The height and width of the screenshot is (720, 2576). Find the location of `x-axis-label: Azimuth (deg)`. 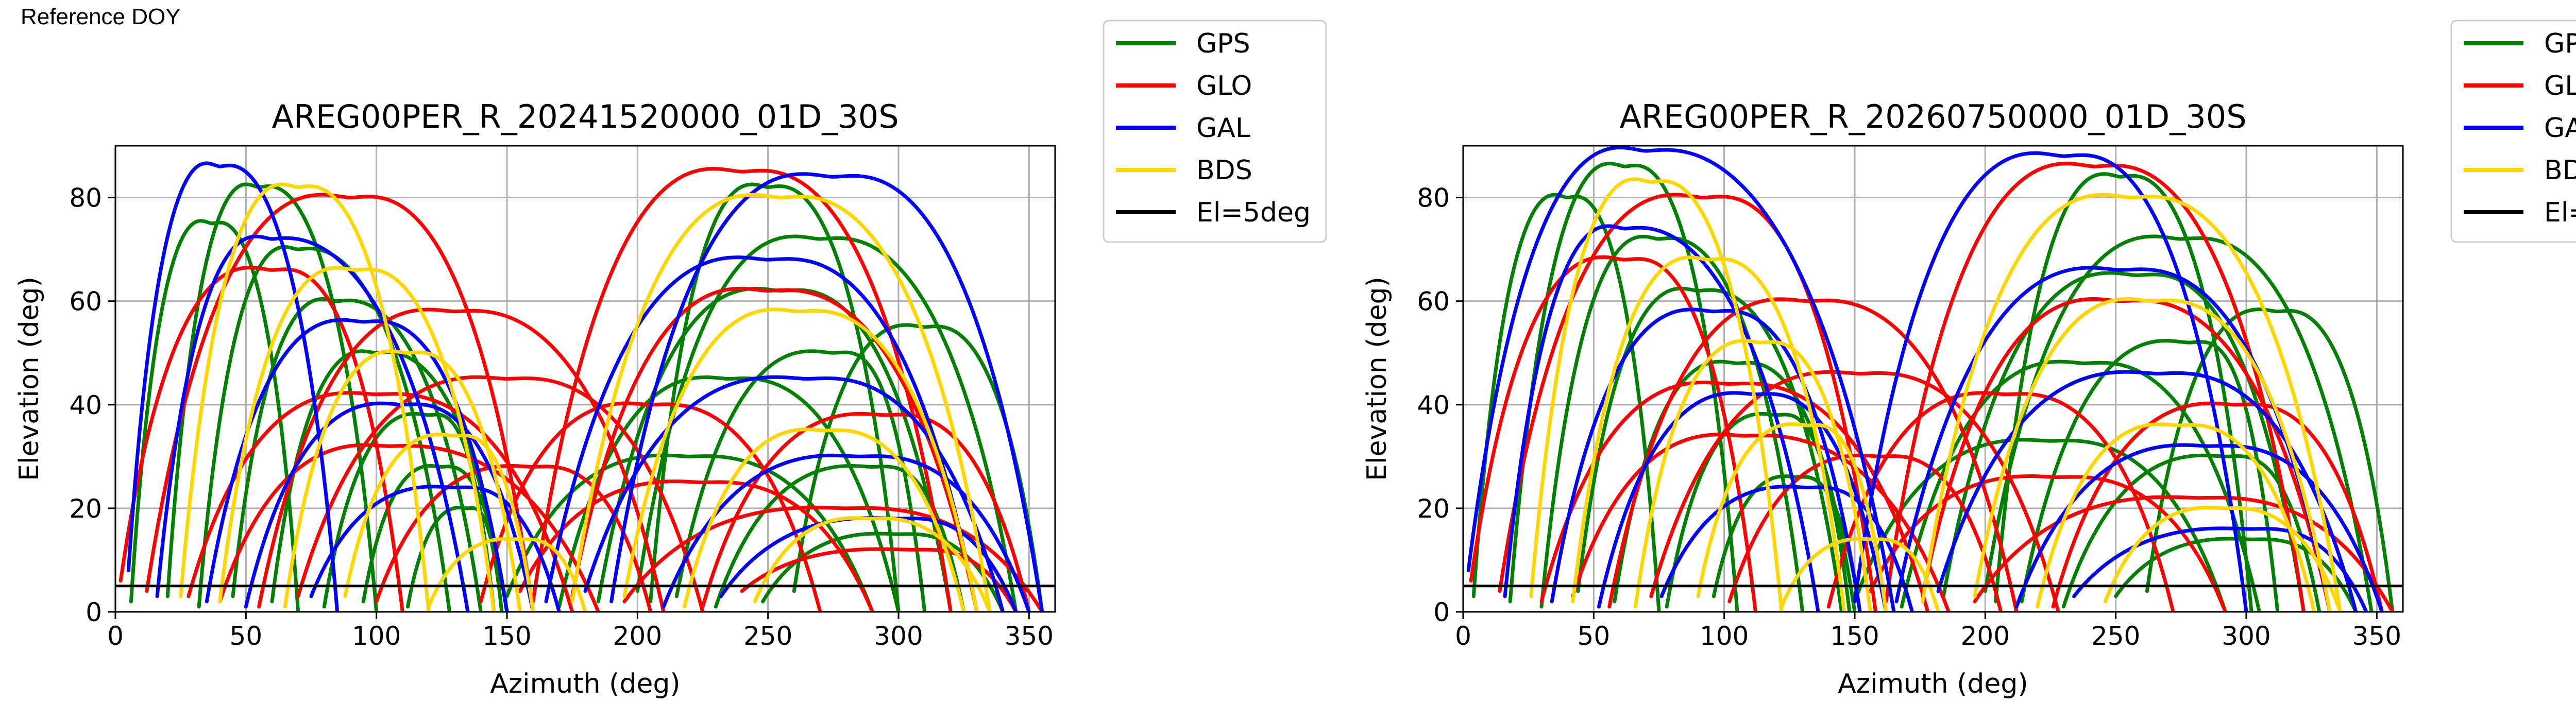

x-axis-label: Azimuth (deg) is located at coordinates (1933, 683).